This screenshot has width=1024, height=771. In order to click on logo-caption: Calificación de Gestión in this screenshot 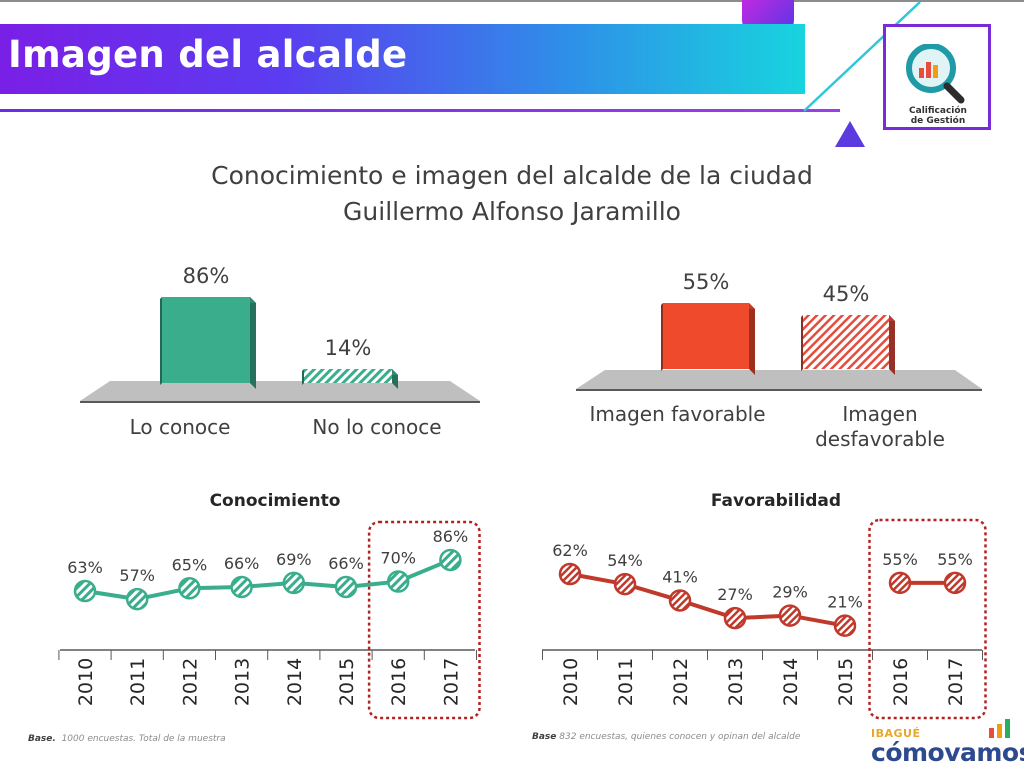, I will do `click(938, 116)`.